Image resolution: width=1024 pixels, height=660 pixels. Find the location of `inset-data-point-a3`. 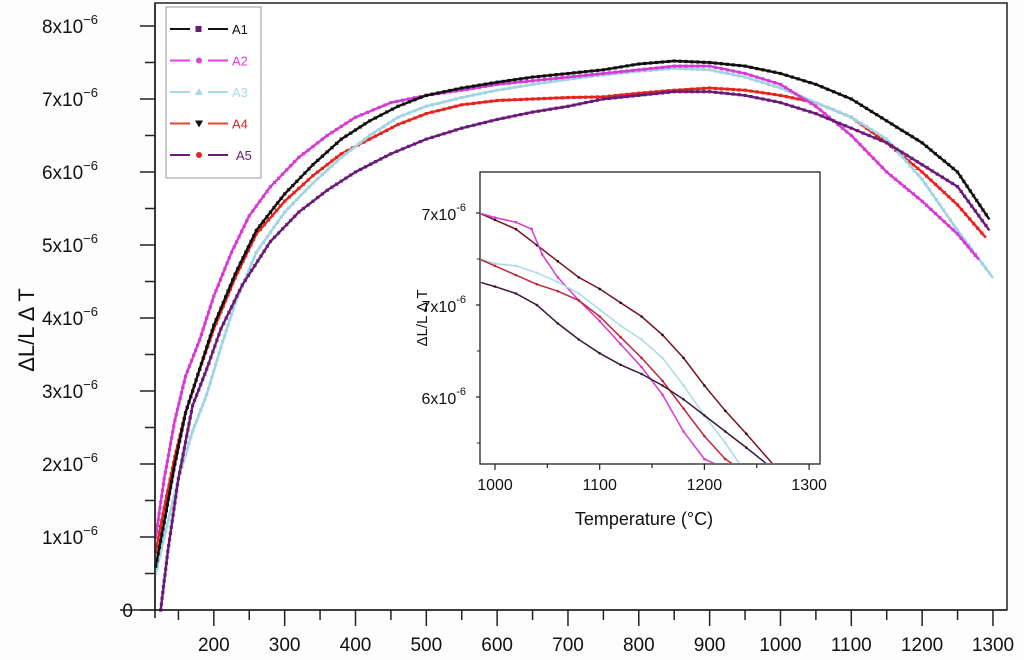

inset-data-point-a3 is located at coordinates (725, 443).